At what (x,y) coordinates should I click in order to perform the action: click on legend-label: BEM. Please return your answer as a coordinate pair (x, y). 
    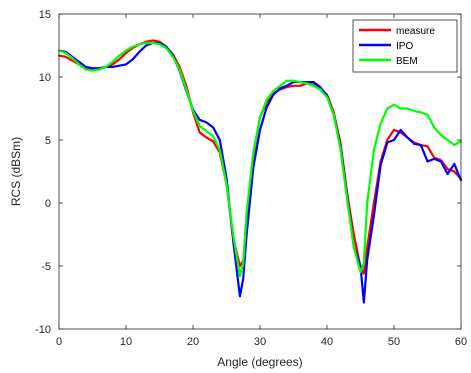
    Looking at the image, I should click on (407, 61).